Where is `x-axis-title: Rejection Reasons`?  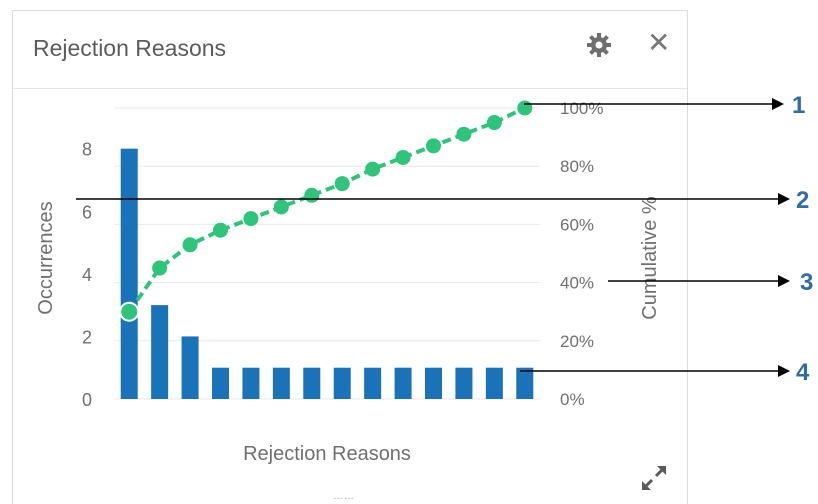
x-axis-title: Rejection Reasons is located at coordinates (327, 454).